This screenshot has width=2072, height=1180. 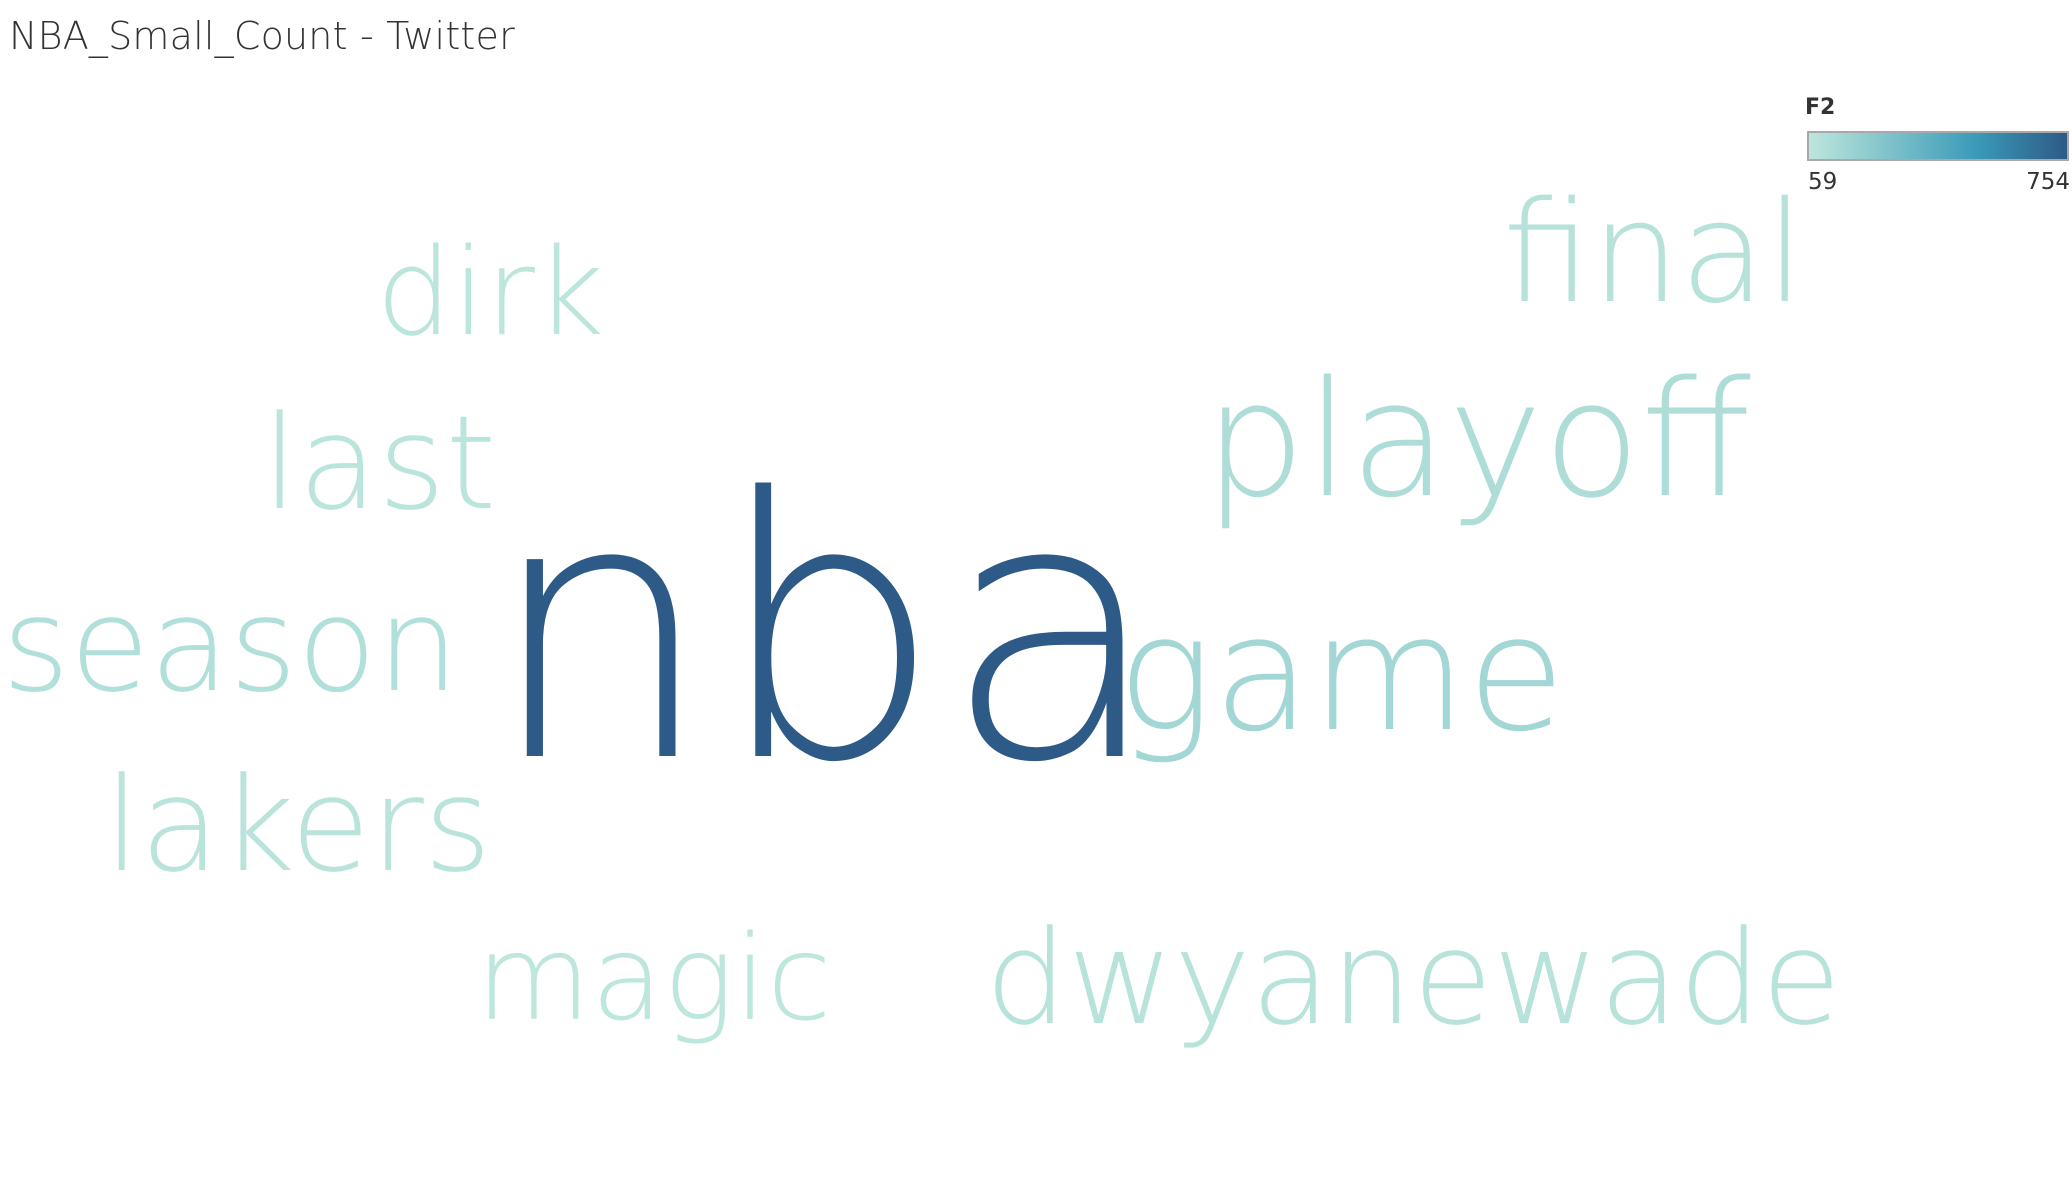 What do you see at coordinates (1654, 253) in the screenshot?
I see `word-final: final` at bounding box center [1654, 253].